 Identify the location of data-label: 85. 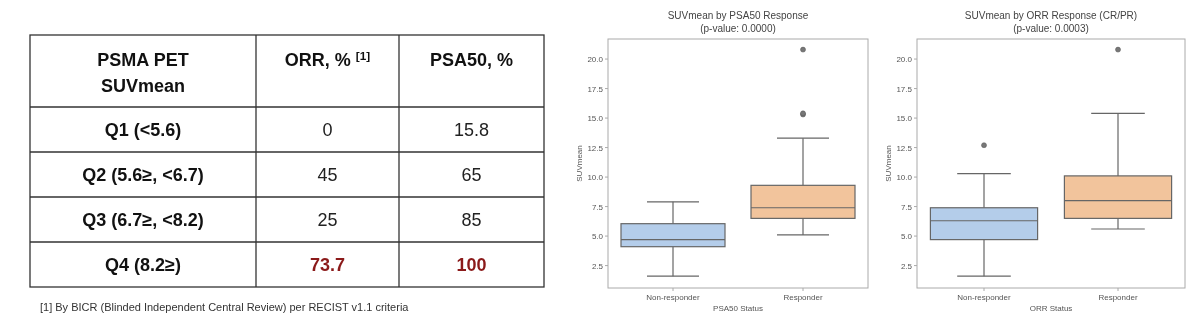
(471, 220).